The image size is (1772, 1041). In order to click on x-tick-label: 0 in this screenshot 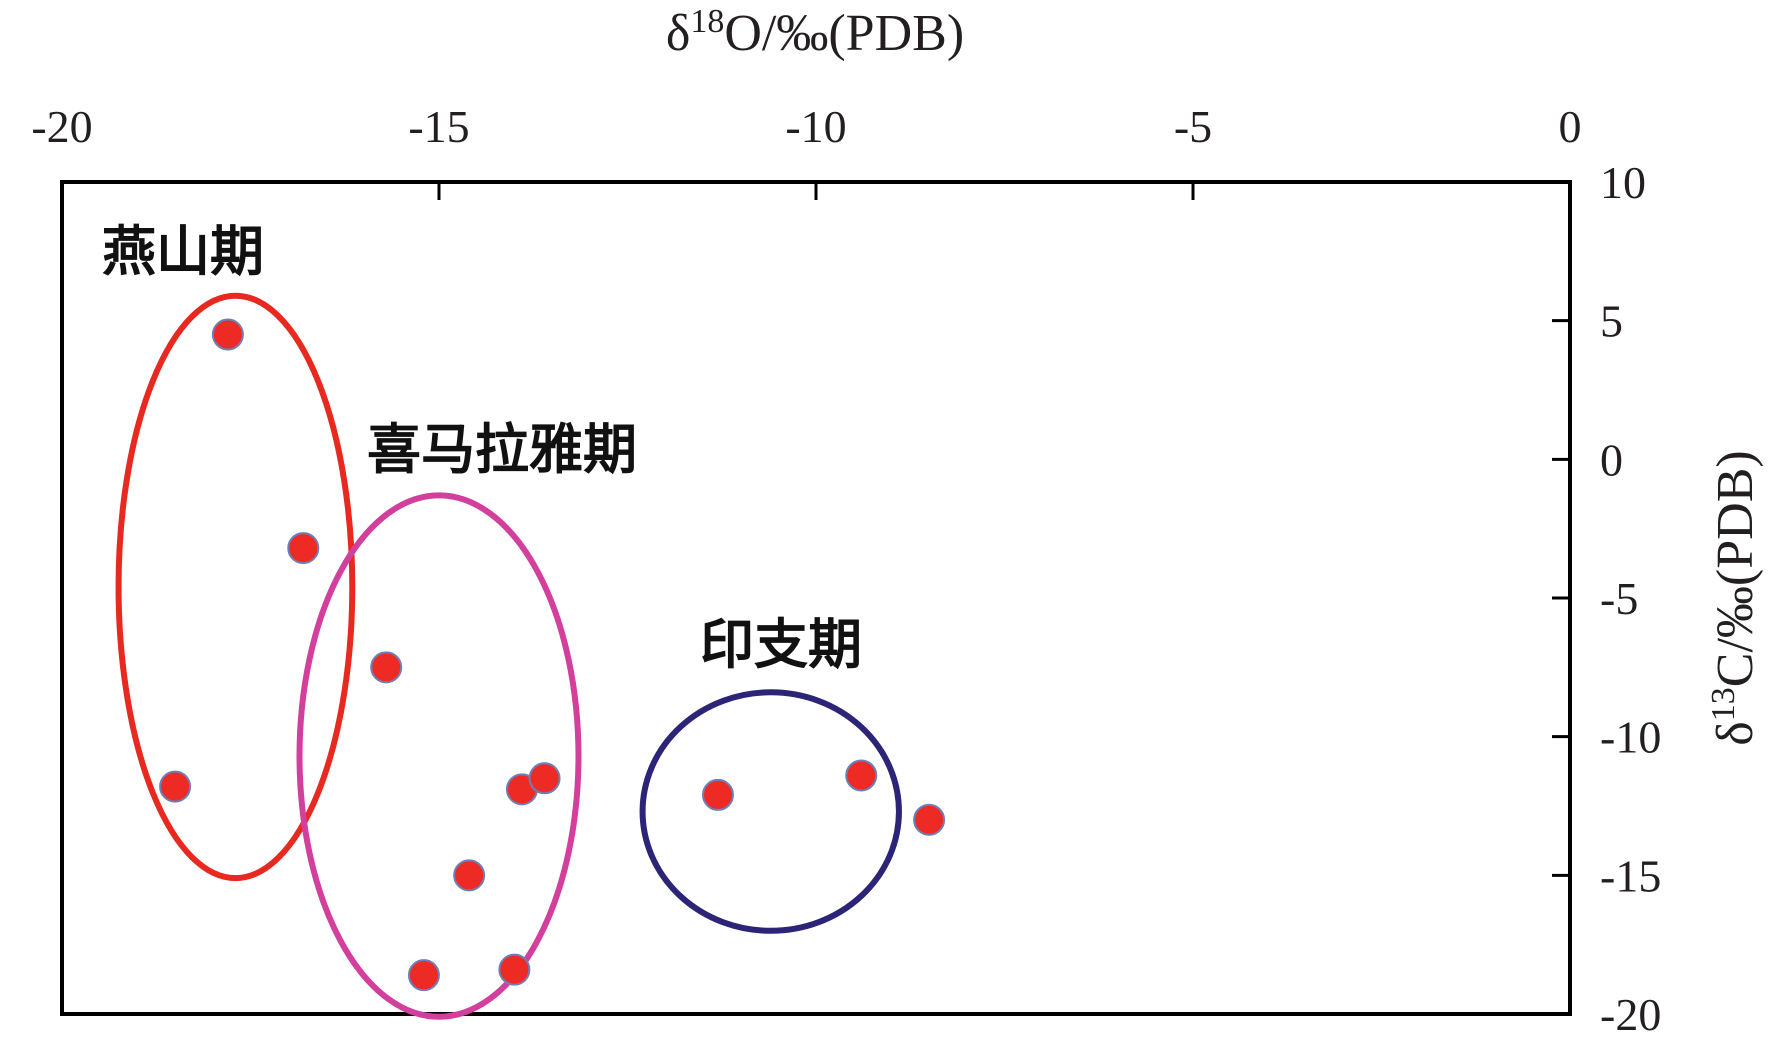, I will do `click(1570, 126)`.